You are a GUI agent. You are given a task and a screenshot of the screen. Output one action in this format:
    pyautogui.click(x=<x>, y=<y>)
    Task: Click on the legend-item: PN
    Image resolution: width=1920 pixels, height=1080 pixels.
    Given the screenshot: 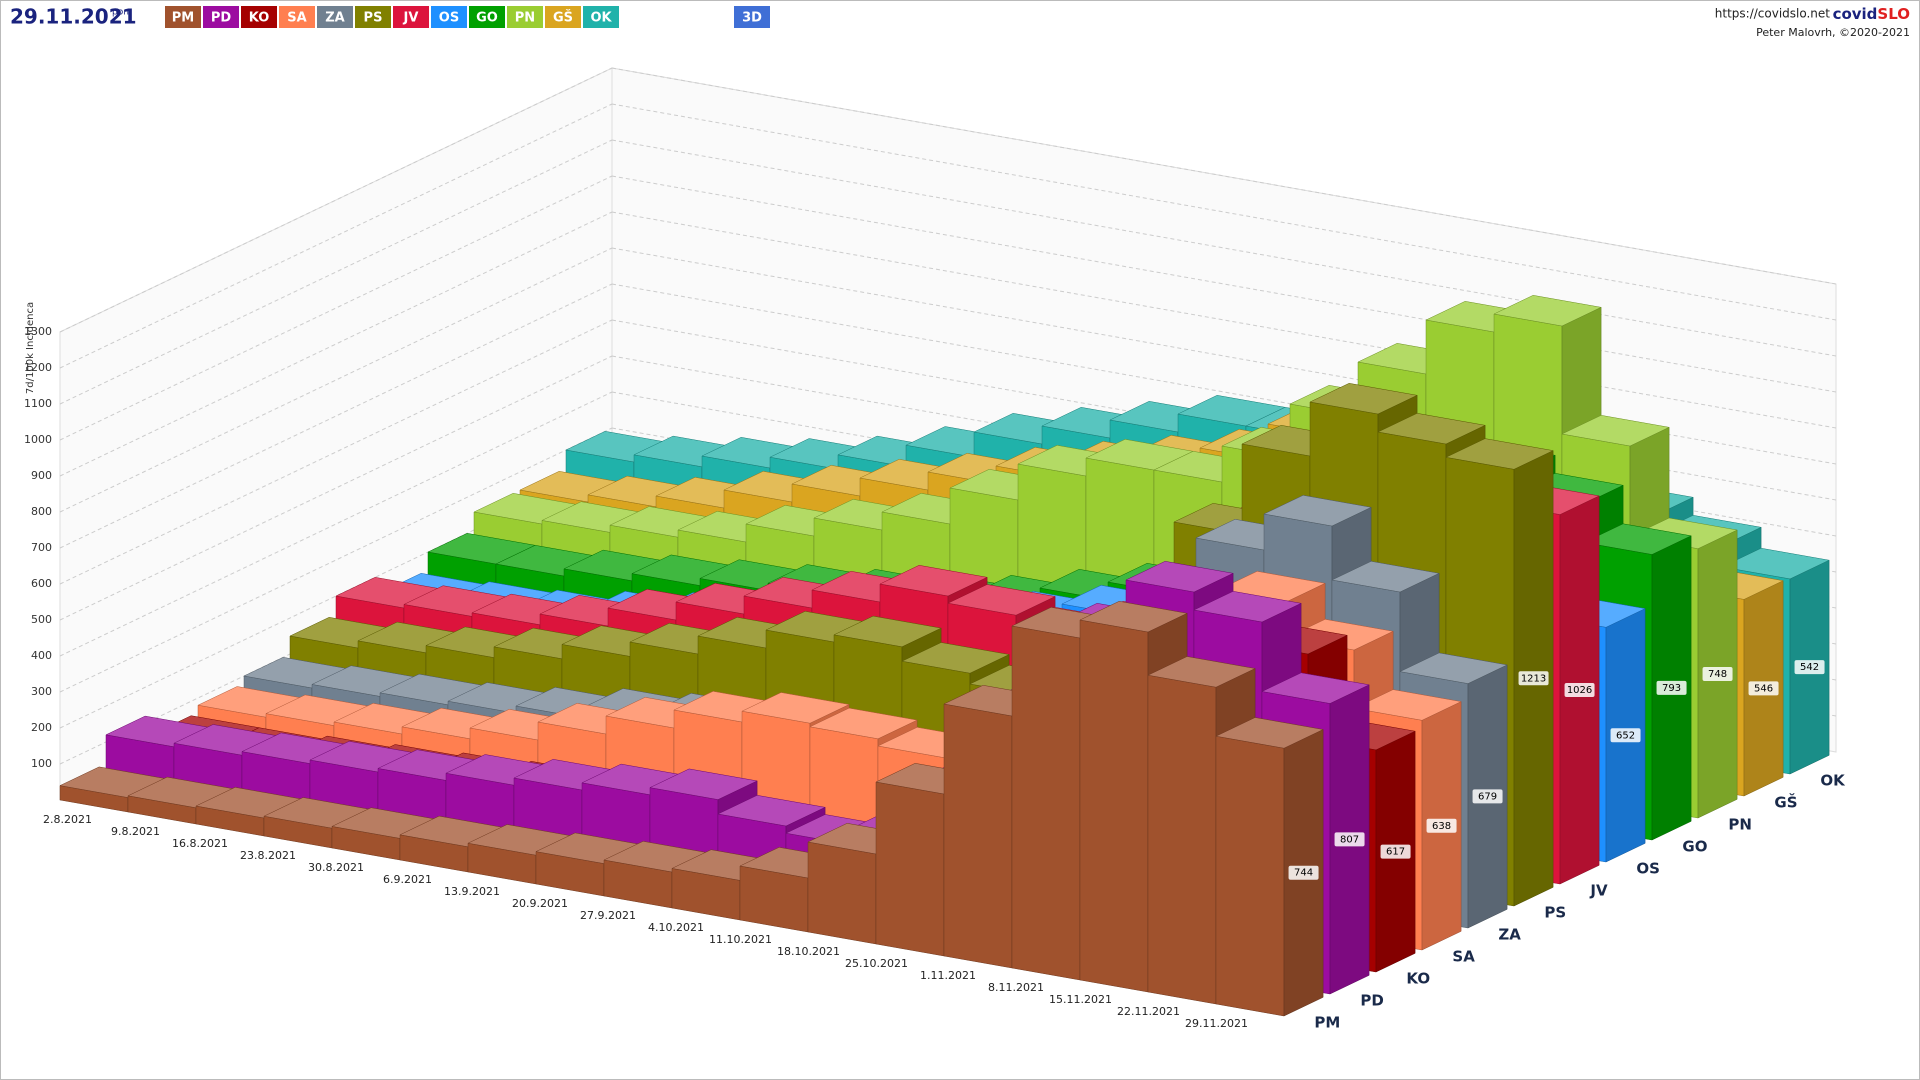 What is the action you would take?
    pyautogui.click(x=525, y=17)
    